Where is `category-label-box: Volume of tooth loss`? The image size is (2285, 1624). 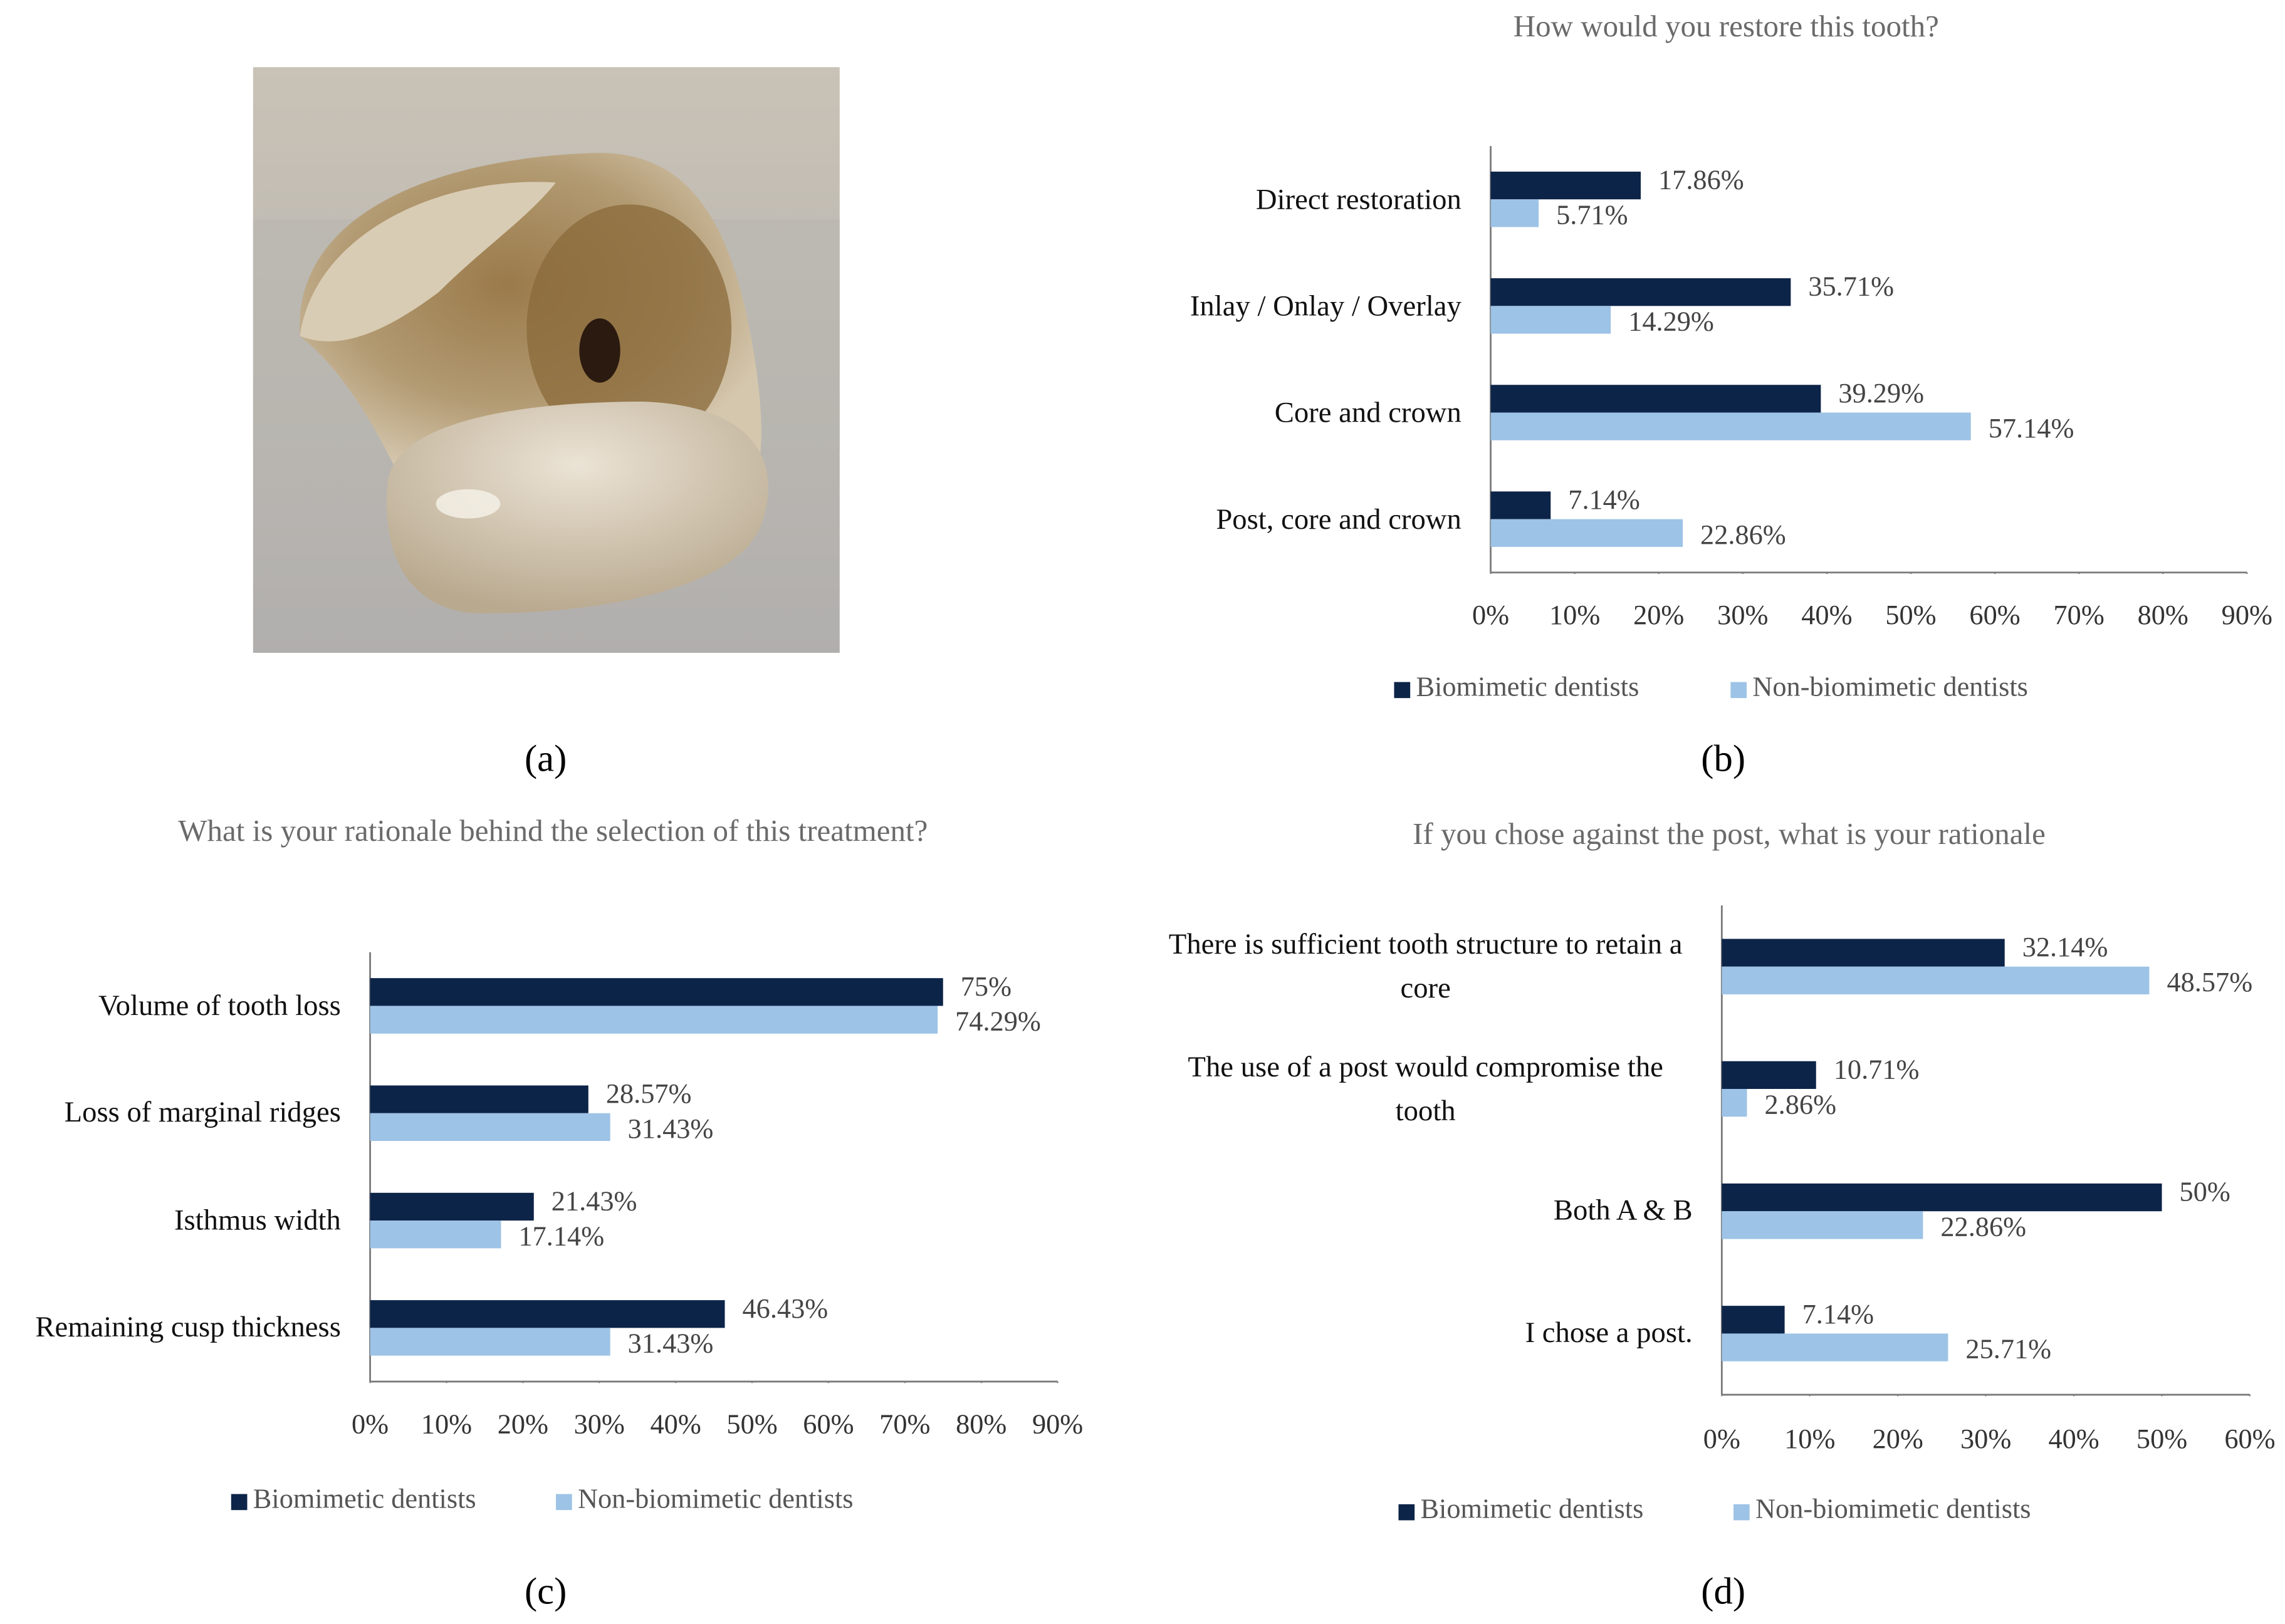
category-label-box: Volume of tooth loss is located at coordinates (219, 1006).